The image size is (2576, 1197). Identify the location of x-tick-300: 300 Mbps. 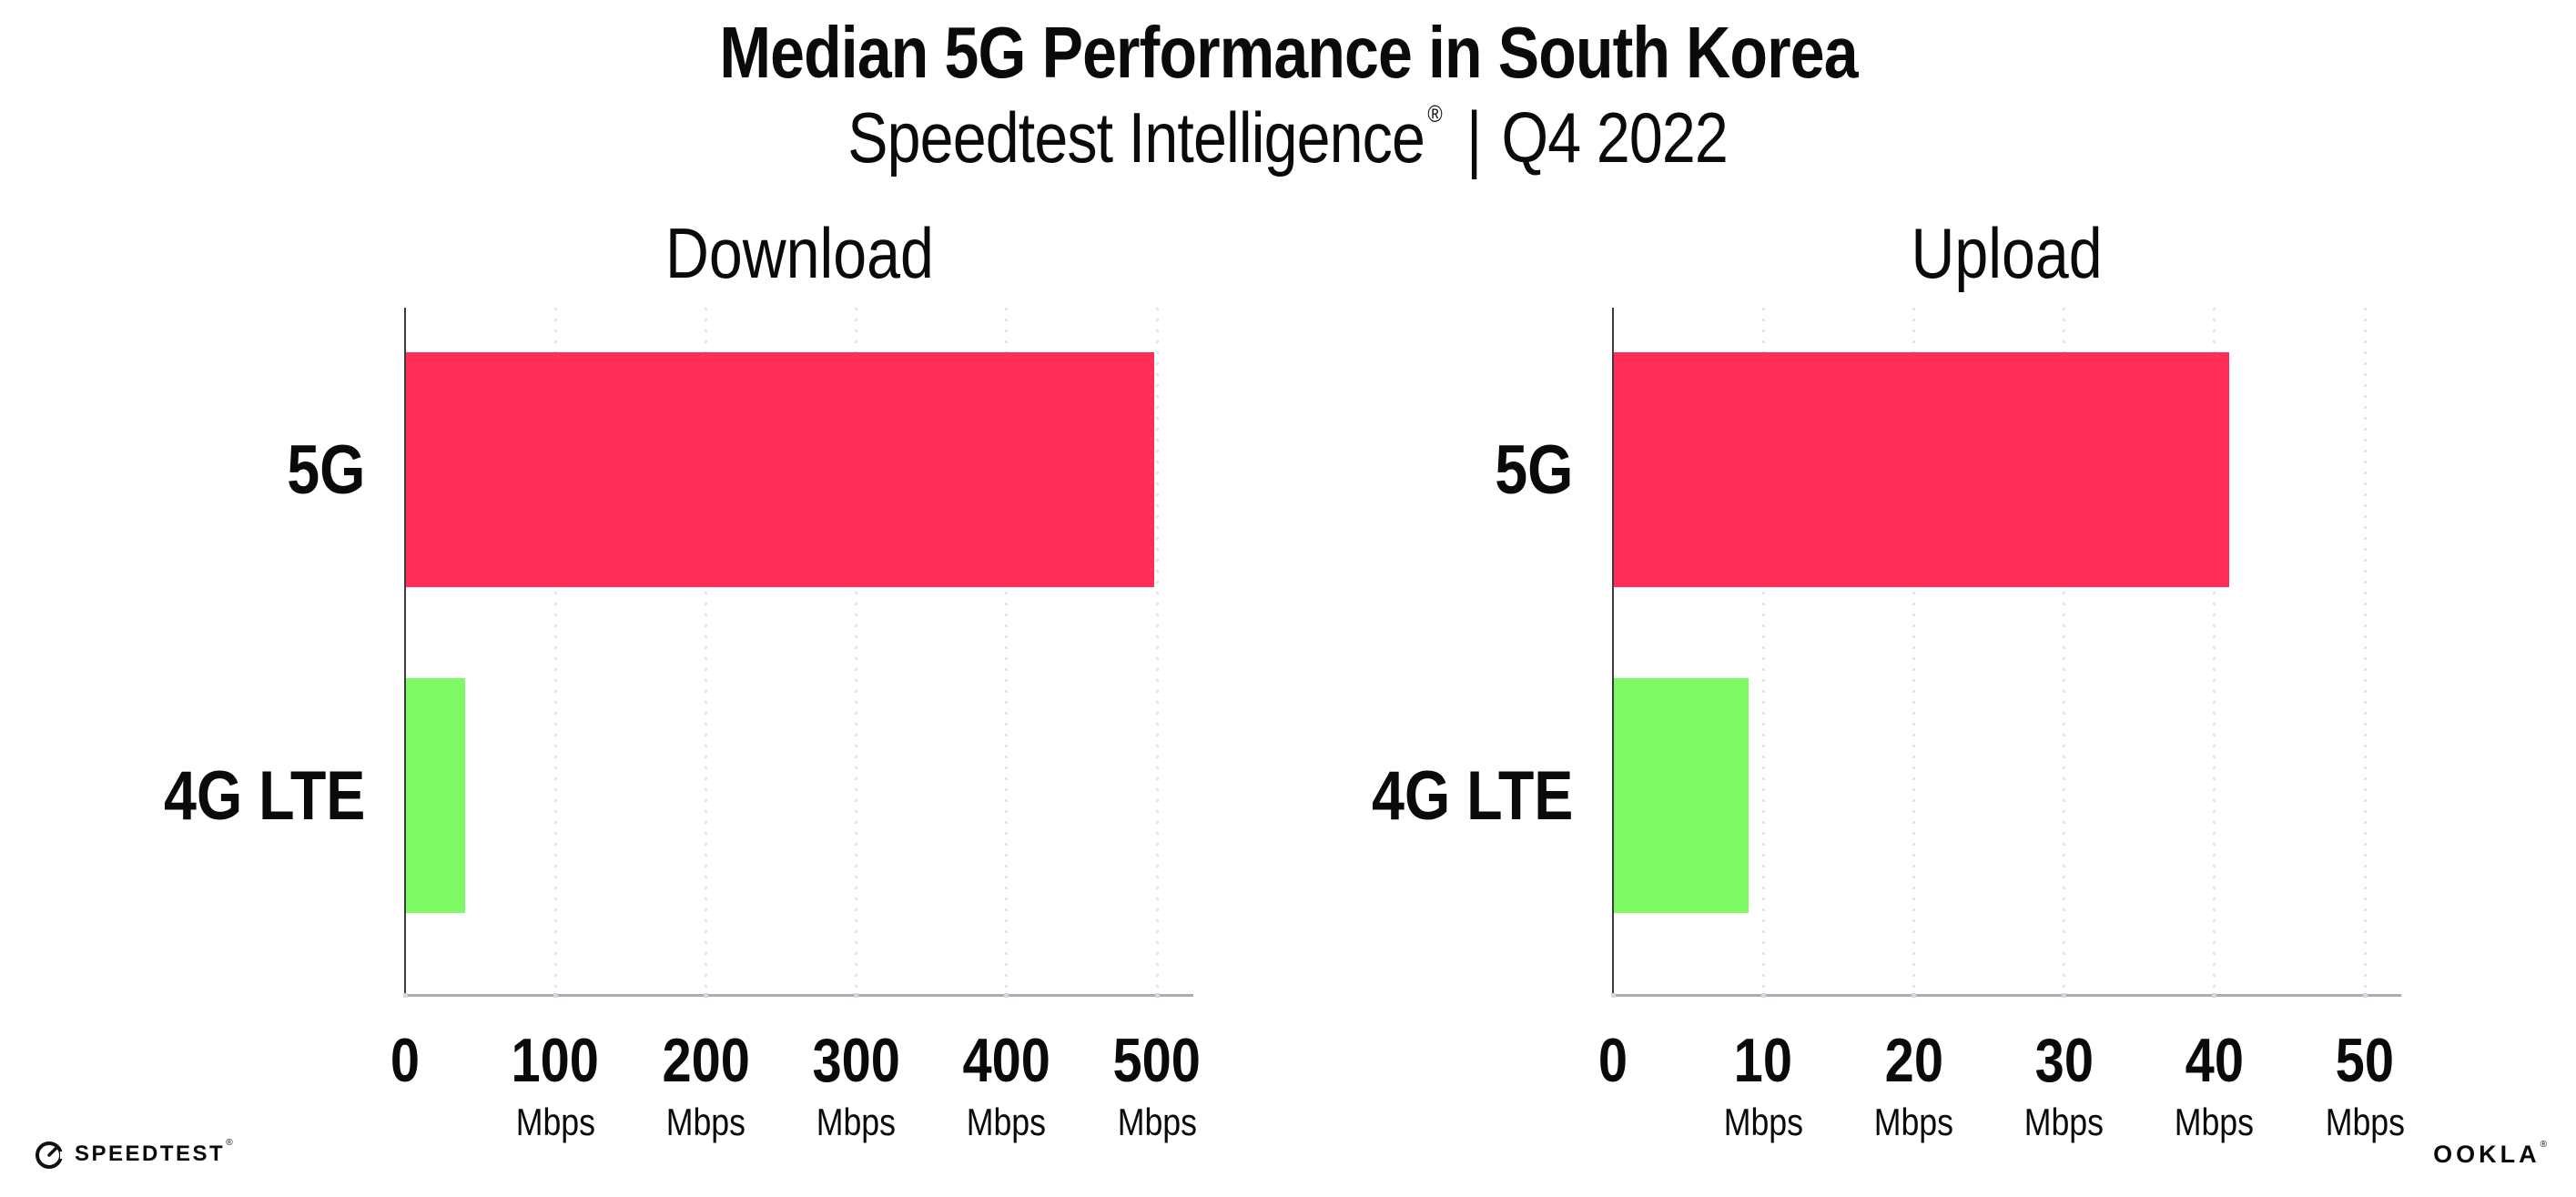
(856, 1085).